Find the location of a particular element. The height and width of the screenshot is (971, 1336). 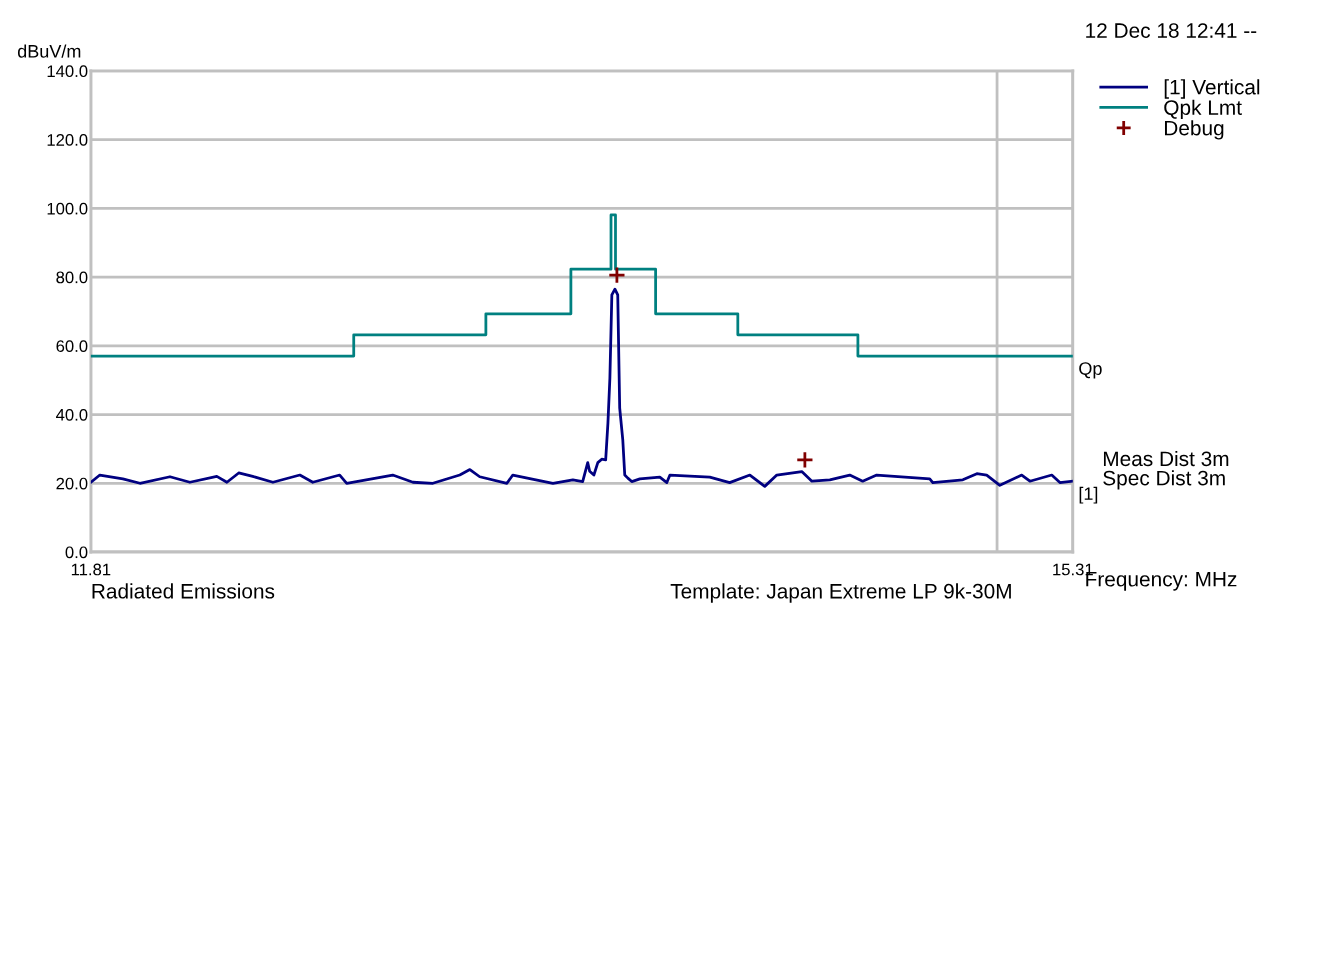

x-tick-label: 11.81 is located at coordinates (91, 569).